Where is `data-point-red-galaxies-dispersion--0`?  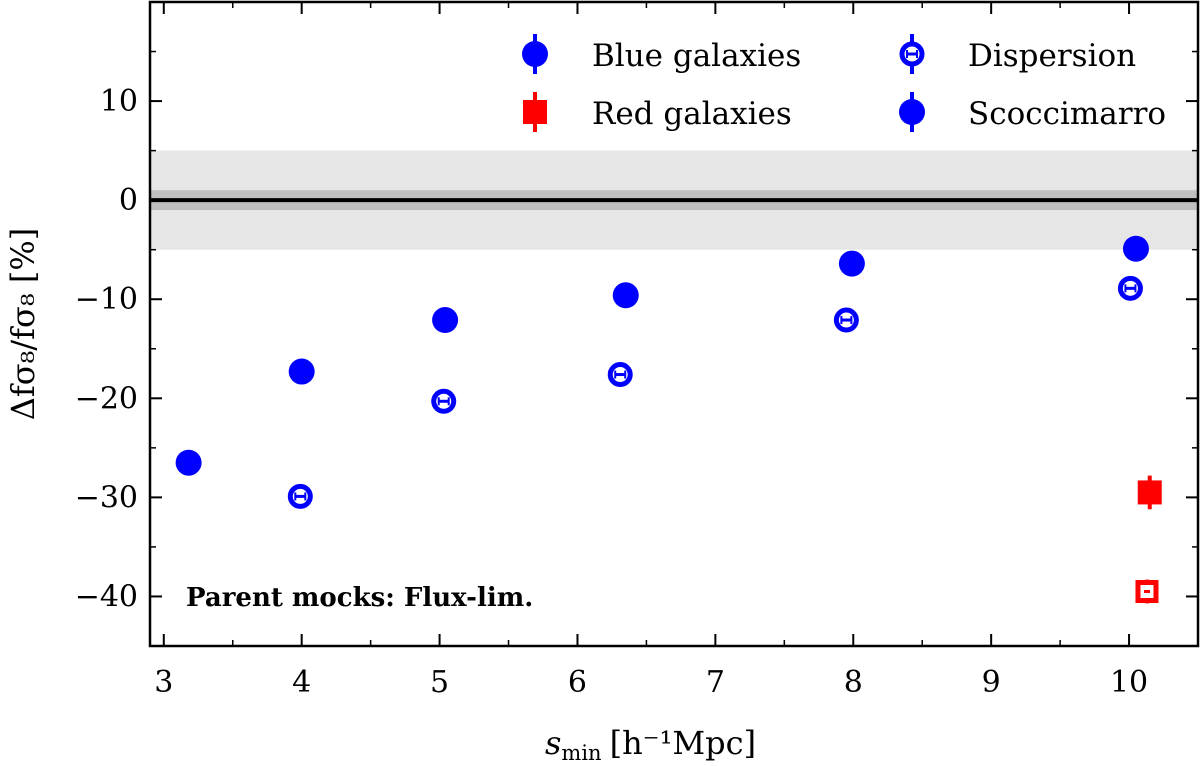 data-point-red-galaxies-dispersion--0 is located at coordinates (1147, 591).